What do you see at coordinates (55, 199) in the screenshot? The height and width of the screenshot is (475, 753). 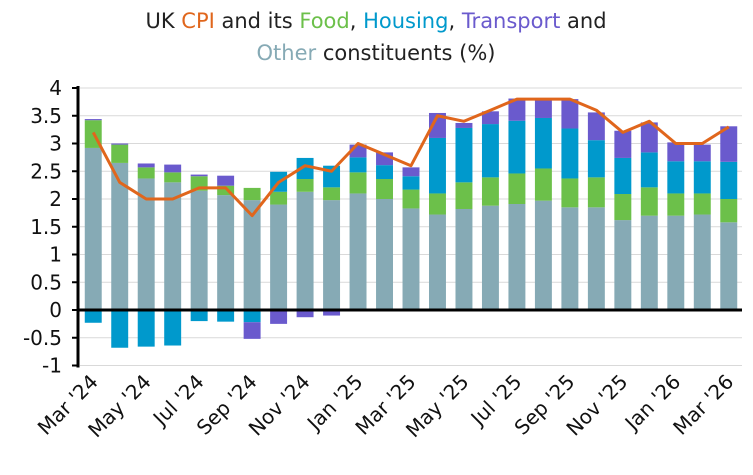 I see `y-tick-label: 2` at bounding box center [55, 199].